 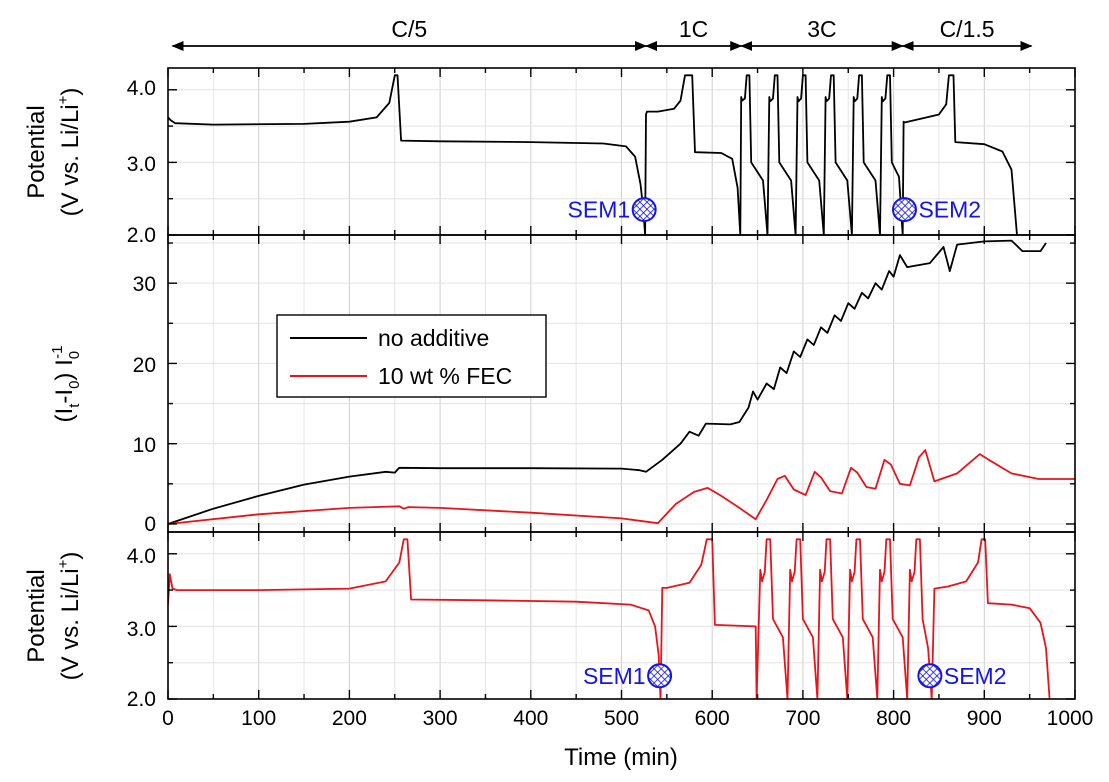 What do you see at coordinates (36, 615) in the screenshot?
I see `bottom-y-axis-title-line1: Potential` at bounding box center [36, 615].